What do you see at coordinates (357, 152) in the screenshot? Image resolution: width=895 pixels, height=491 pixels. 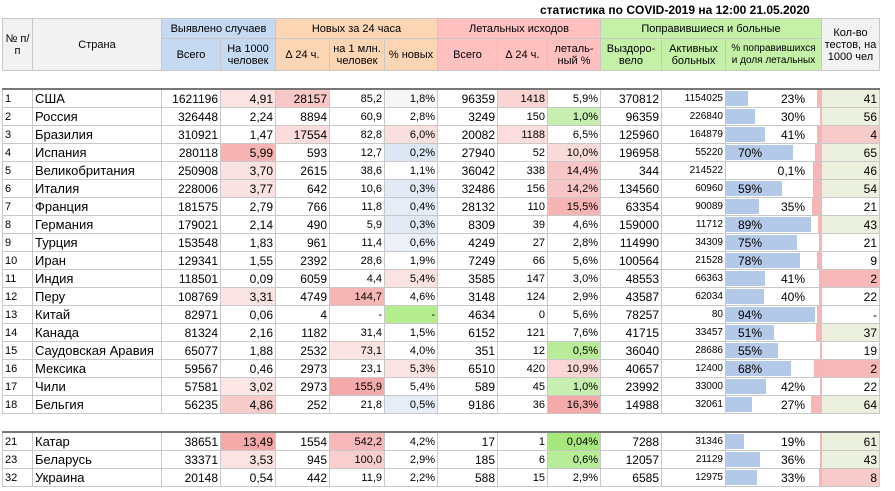 I see `new-per-1m: 12,7` at bounding box center [357, 152].